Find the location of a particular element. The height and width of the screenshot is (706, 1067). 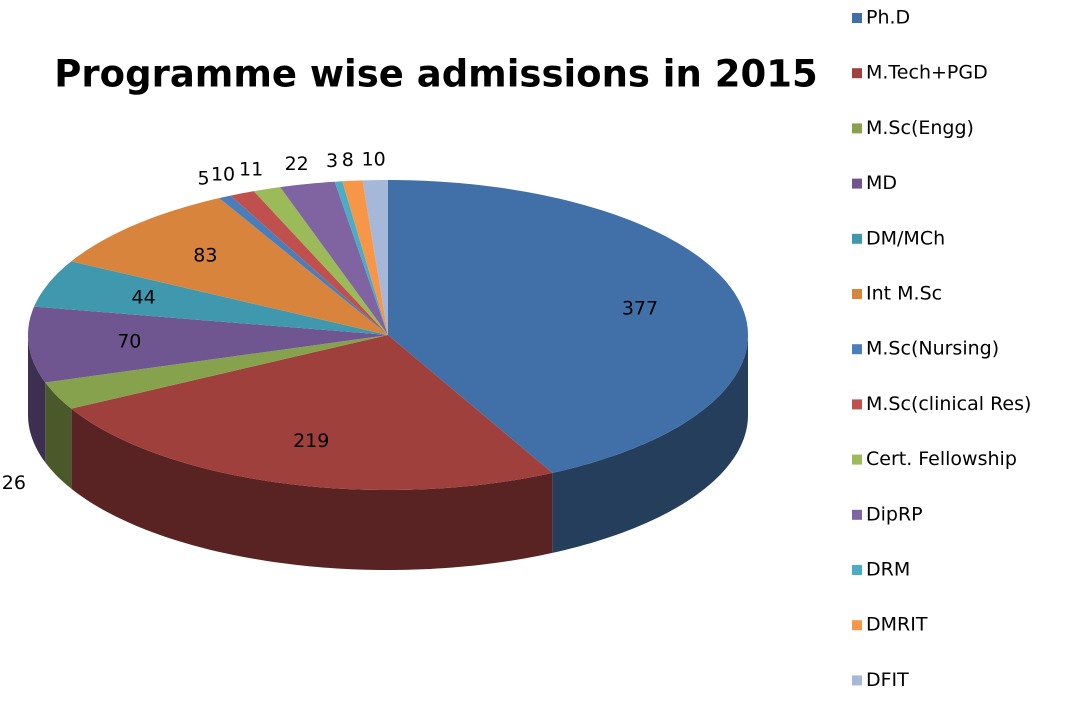

data-label: 3 is located at coordinates (332, 161).